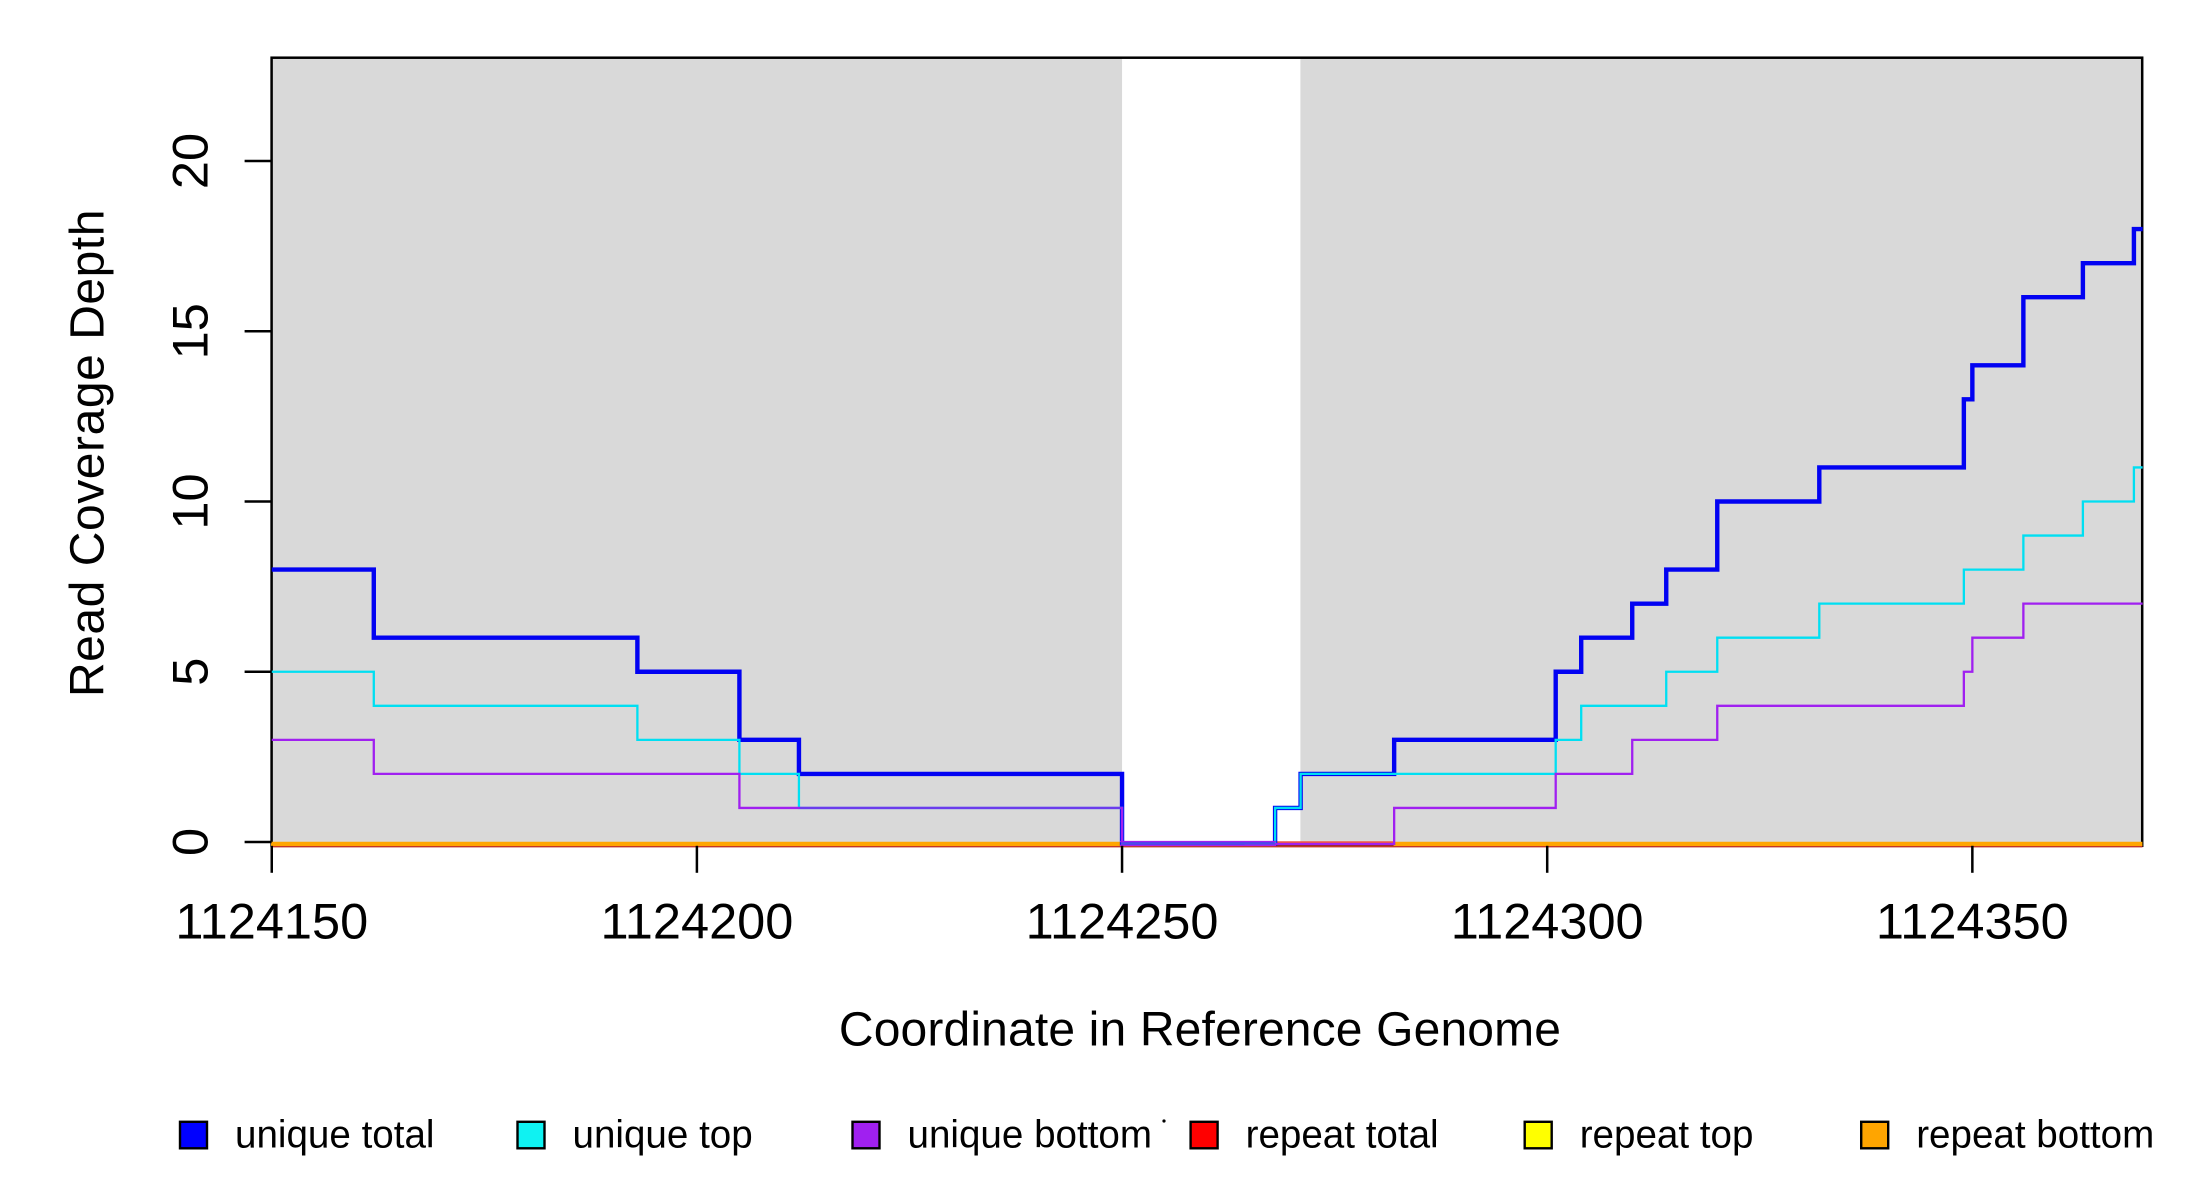 This screenshot has width=2200, height=1200. What do you see at coordinates (190, 161) in the screenshot?
I see `svg-text: 20` at bounding box center [190, 161].